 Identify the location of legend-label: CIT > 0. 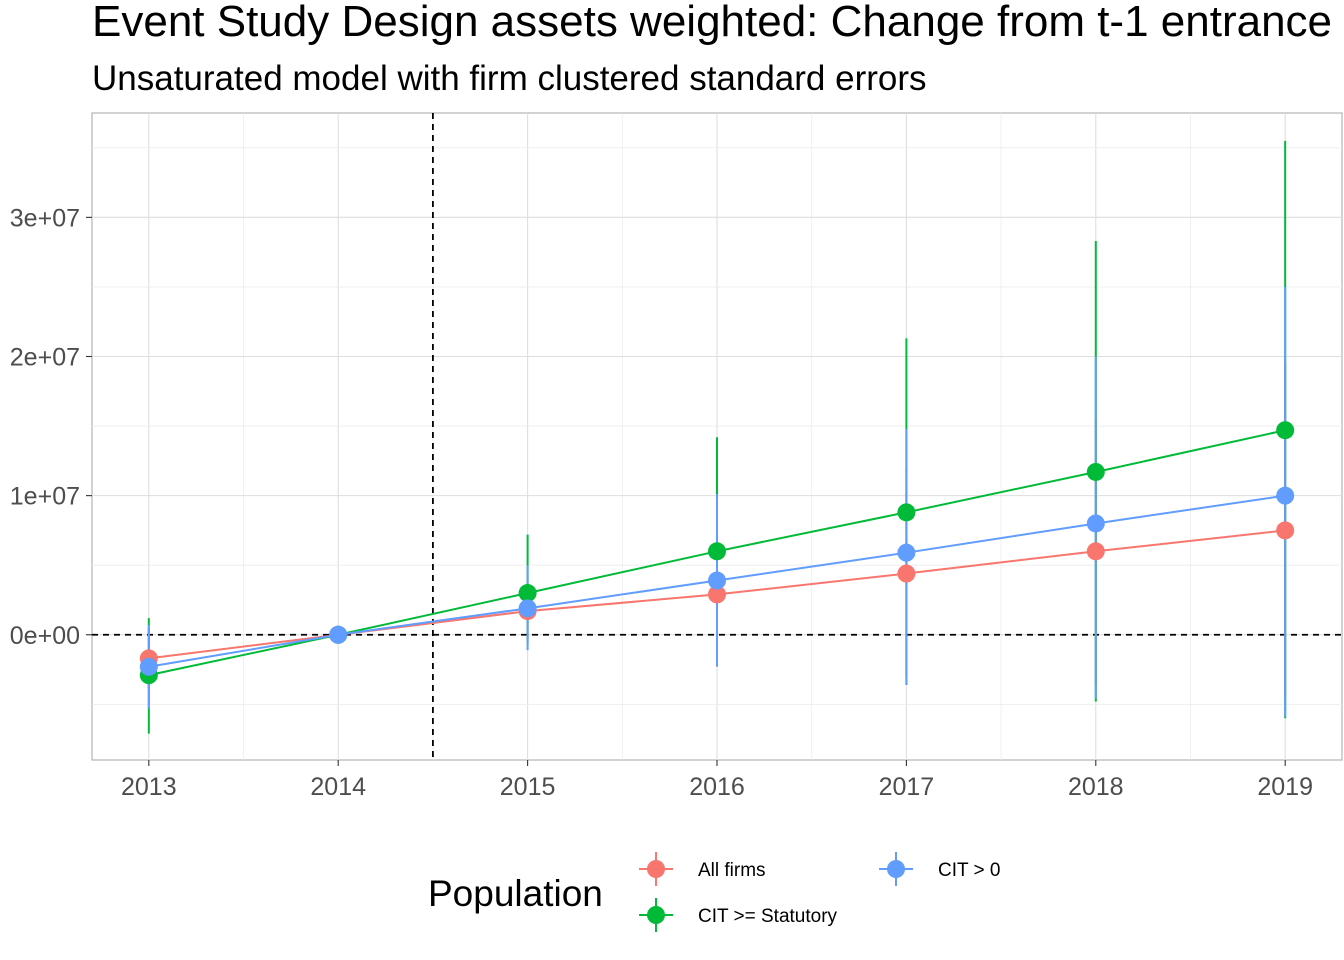
(969, 870).